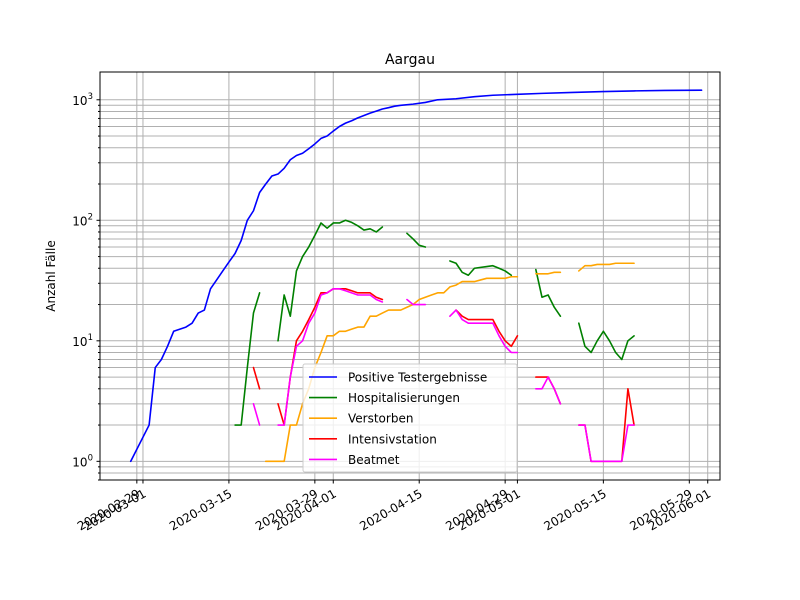  I want to click on y-tick-exponent: 3, so click(90, 97).